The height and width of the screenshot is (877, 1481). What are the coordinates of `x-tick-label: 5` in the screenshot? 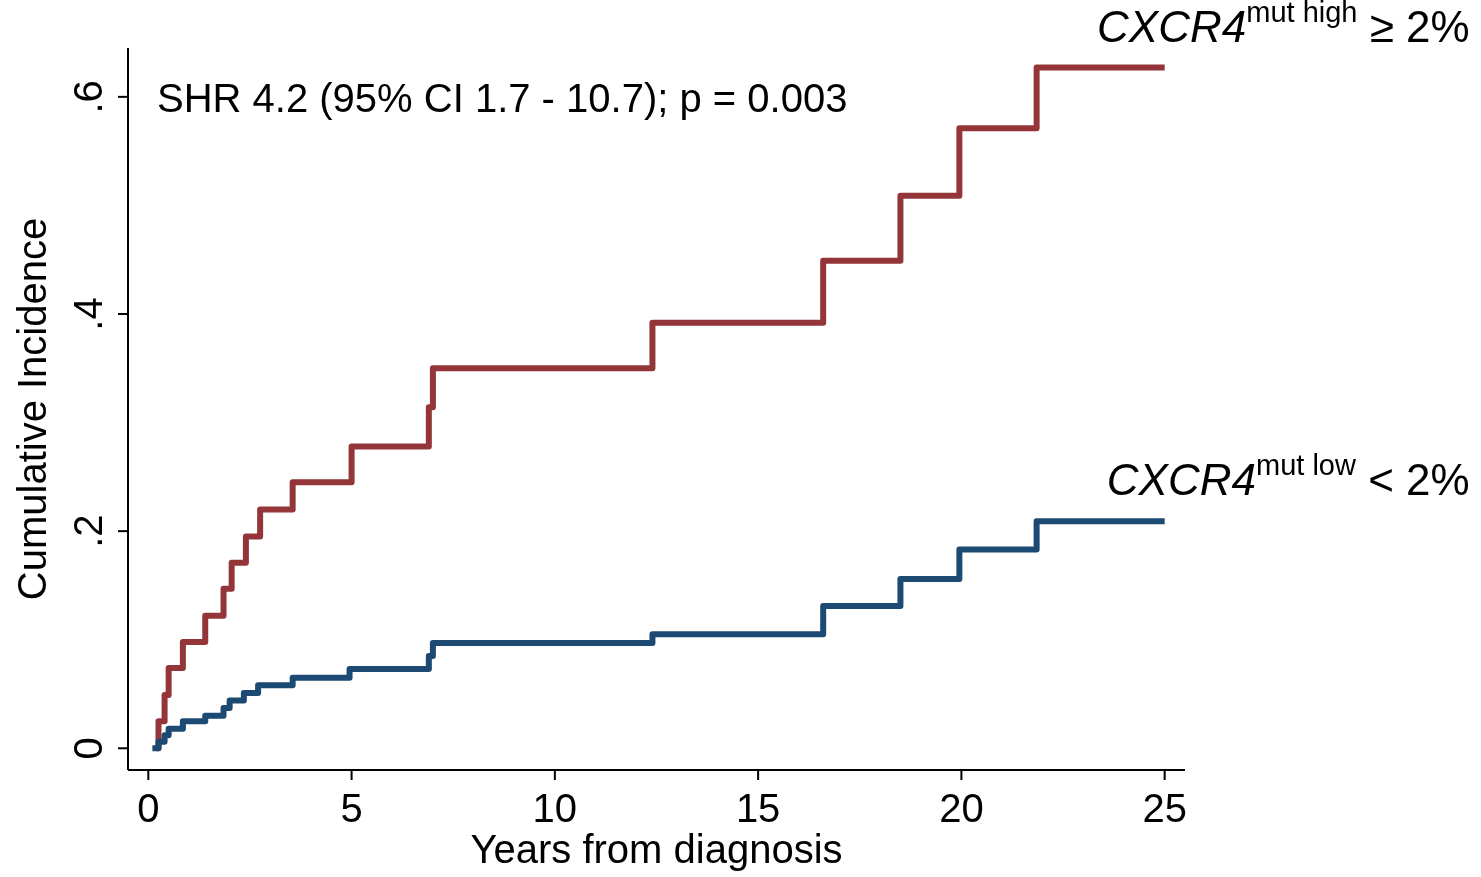 It's located at (351, 808).